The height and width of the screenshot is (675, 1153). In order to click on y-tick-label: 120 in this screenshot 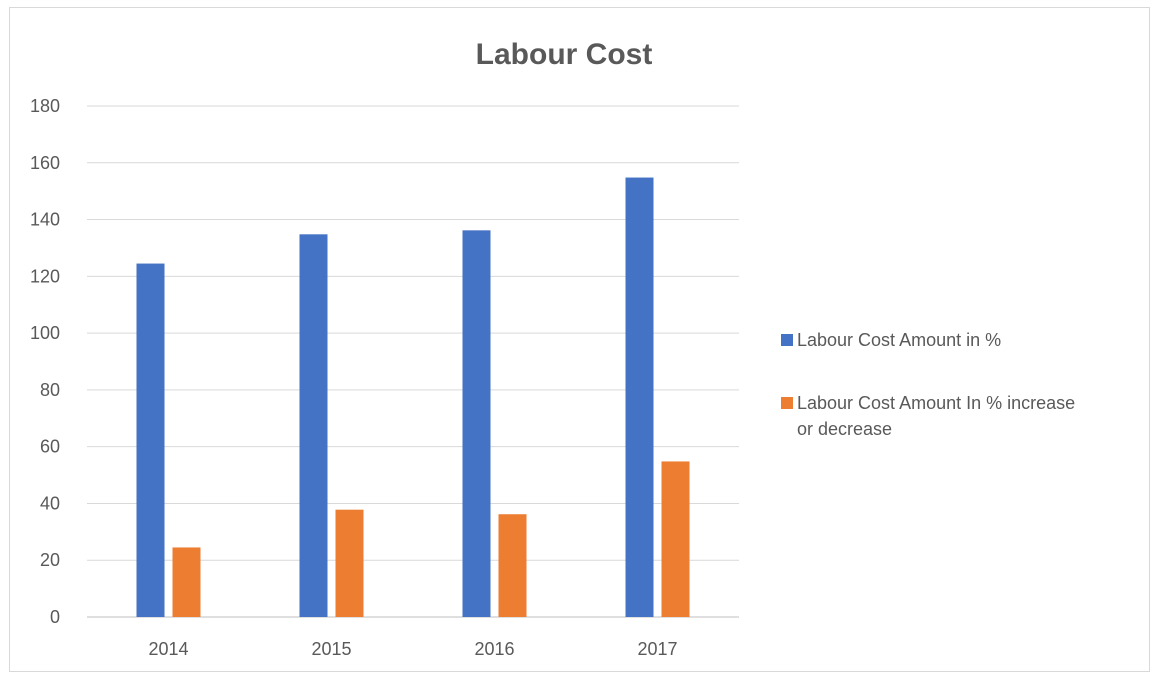, I will do `click(45, 276)`.